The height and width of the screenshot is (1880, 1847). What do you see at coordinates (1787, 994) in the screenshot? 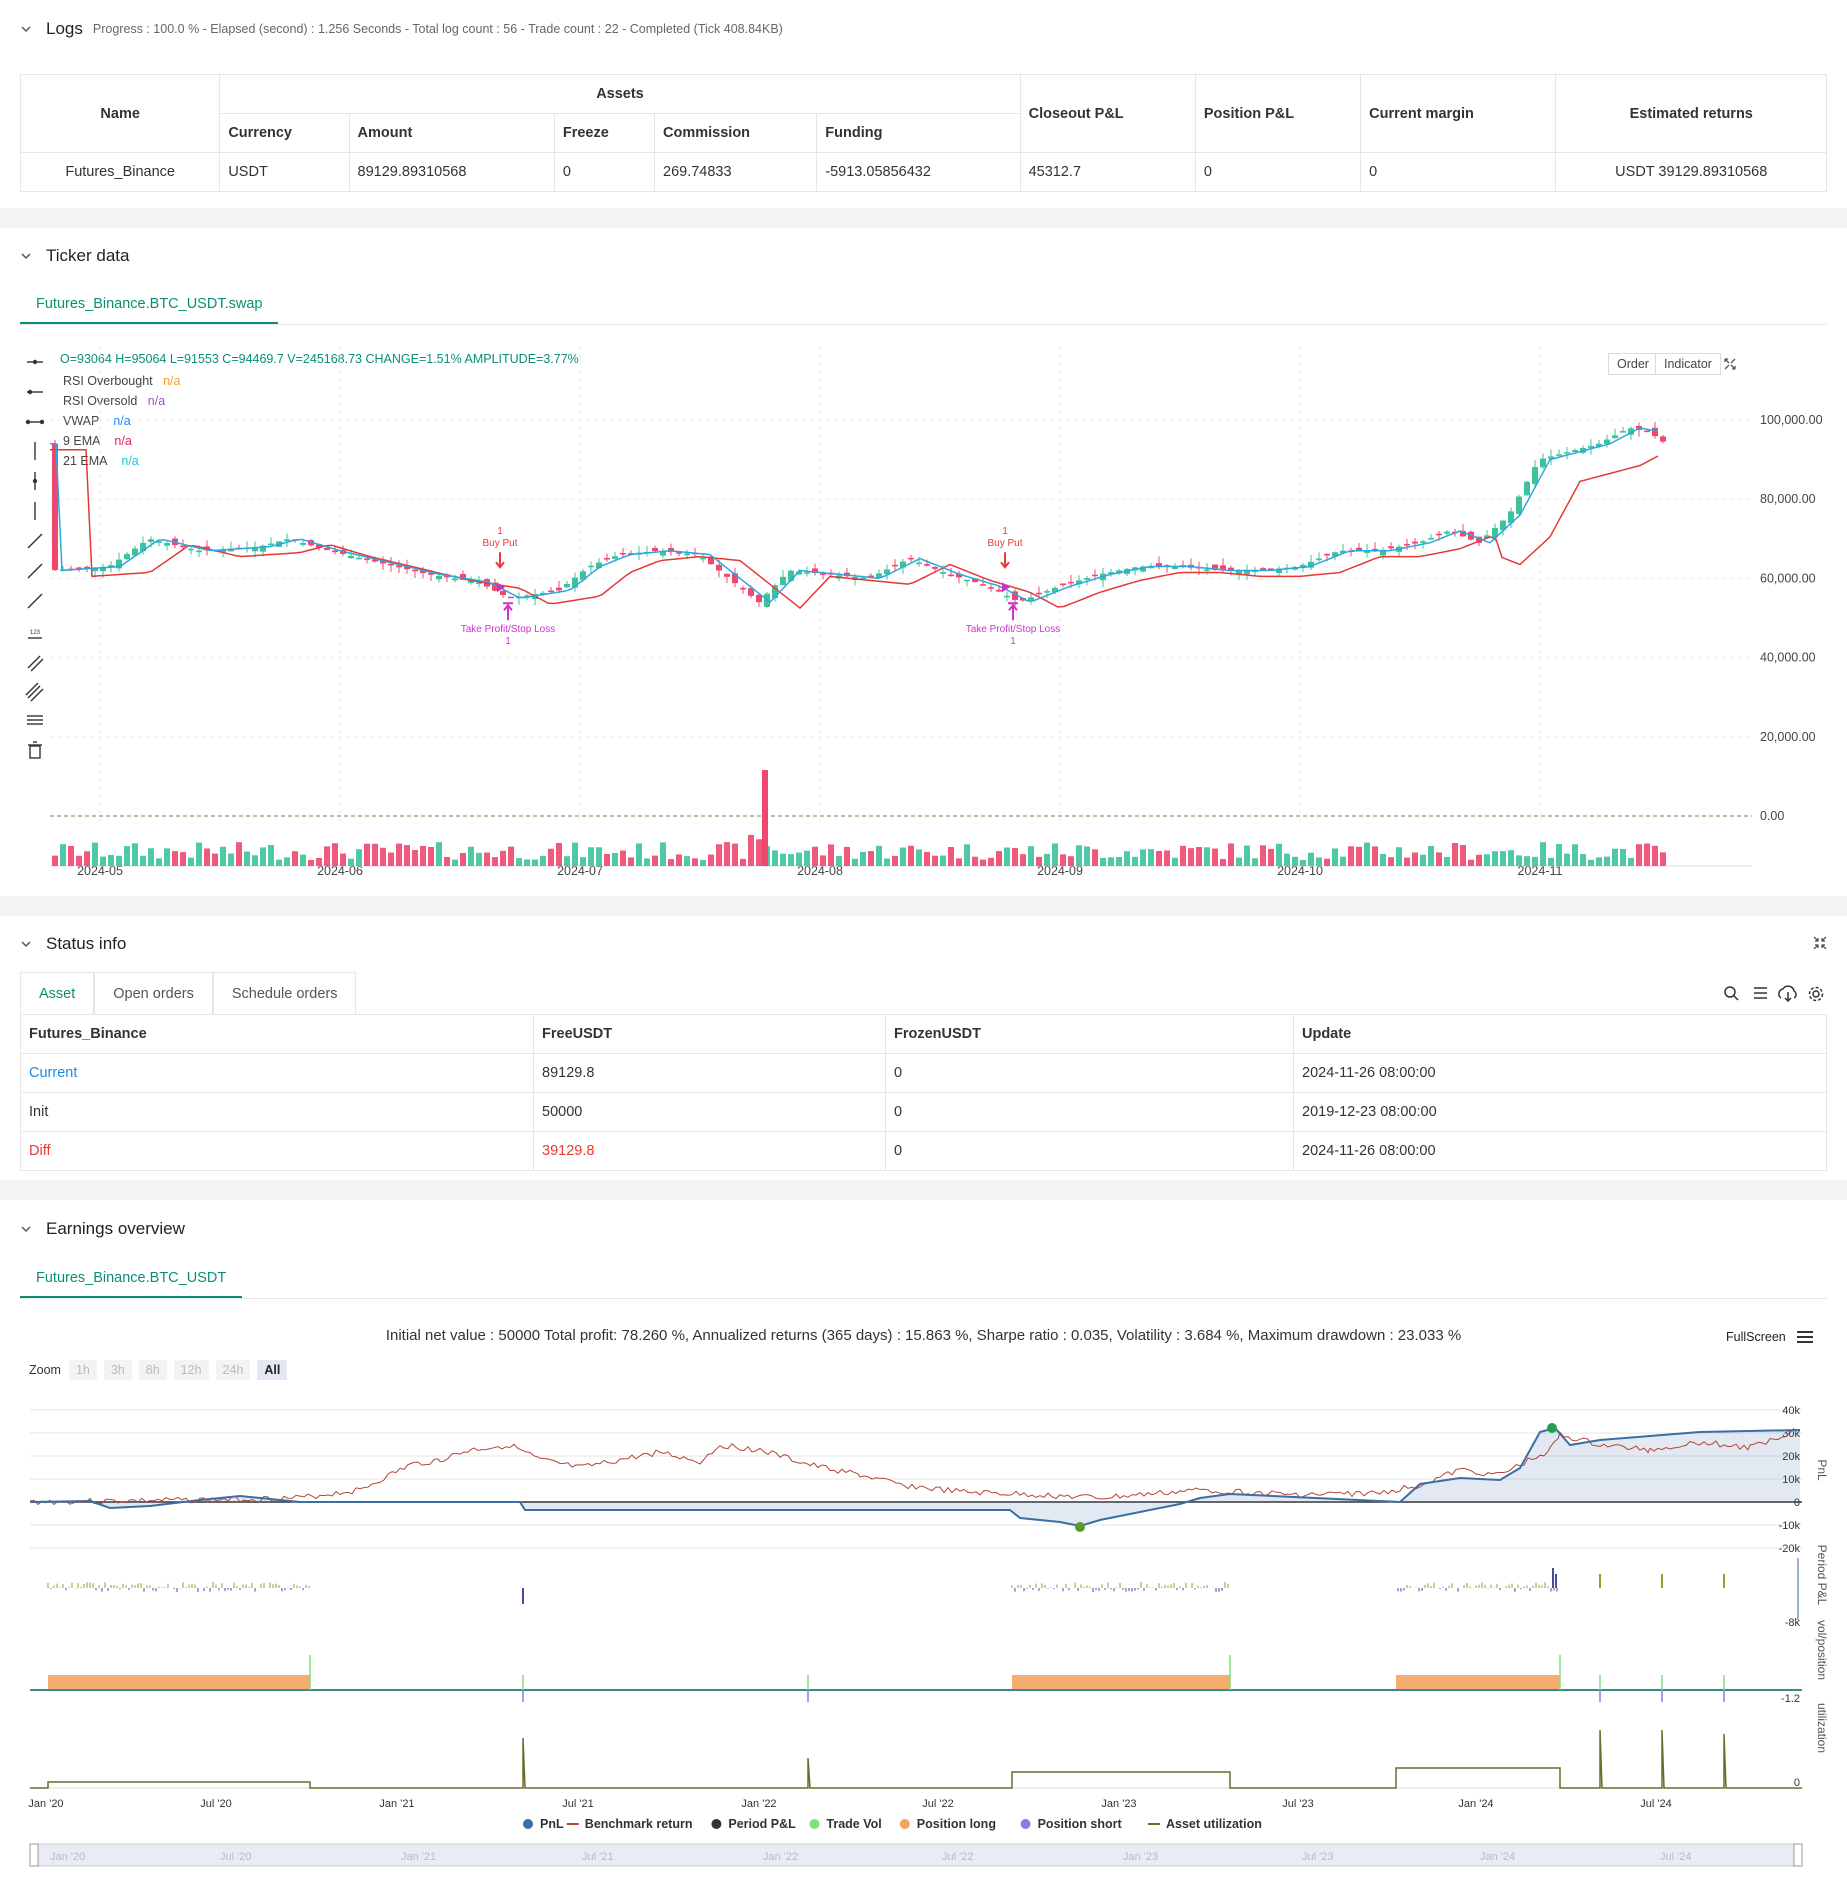
I see `cloud-download-icon` at bounding box center [1787, 994].